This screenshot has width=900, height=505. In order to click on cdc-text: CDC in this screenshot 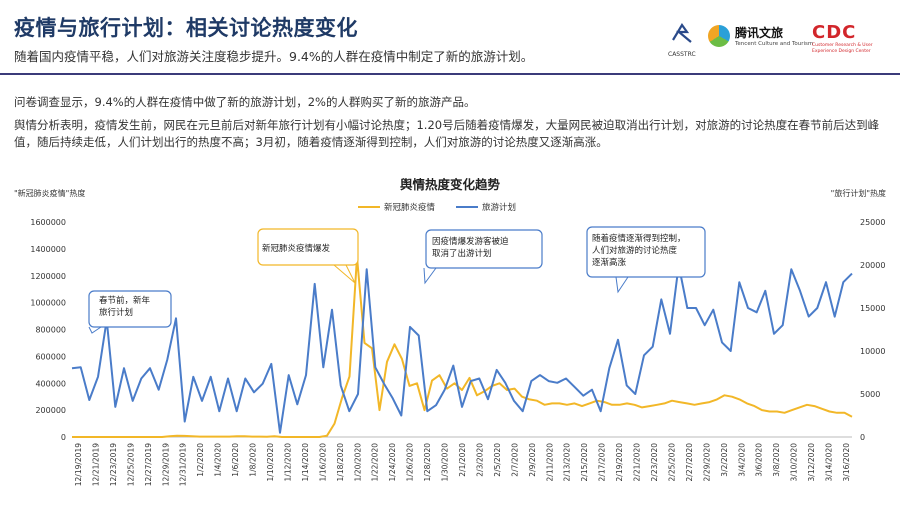, I will do `click(834, 32)`.